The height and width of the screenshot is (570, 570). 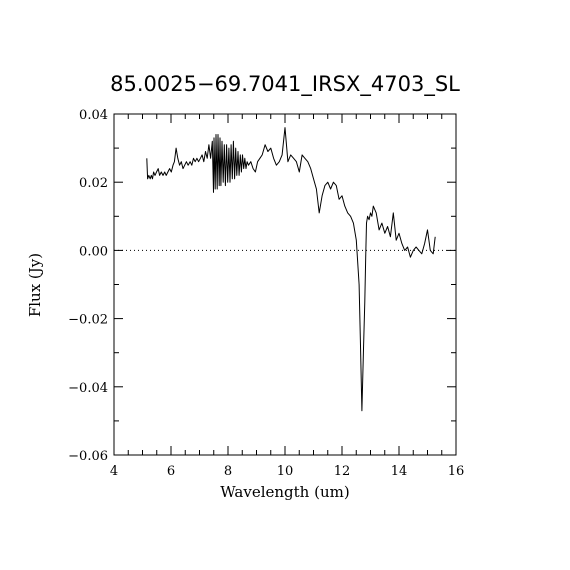 What do you see at coordinates (88, 388) in the screenshot?
I see `y-tick-label: −0.04` at bounding box center [88, 388].